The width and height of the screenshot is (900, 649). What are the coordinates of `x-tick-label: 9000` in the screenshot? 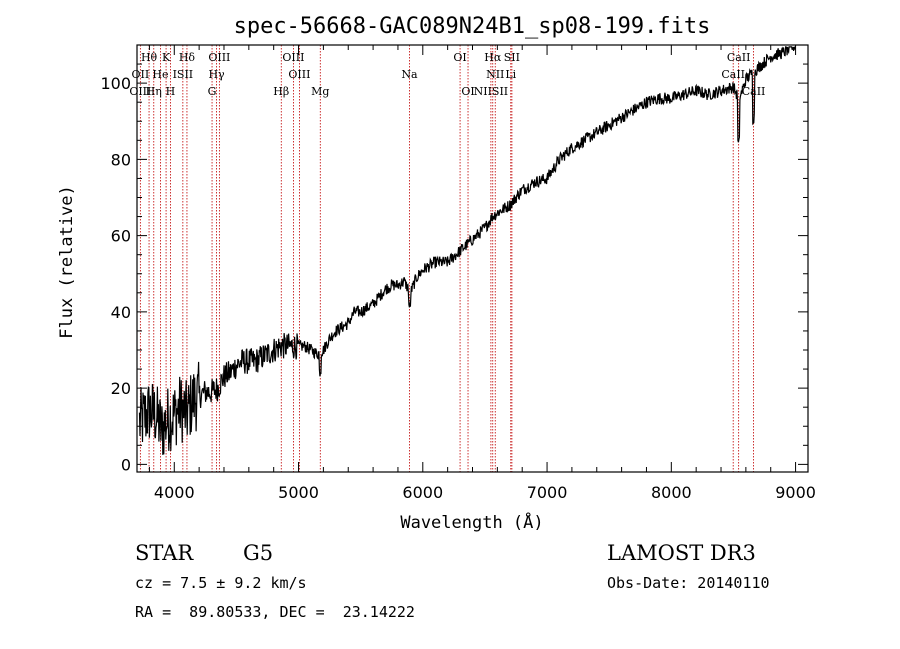 It's located at (795, 492).